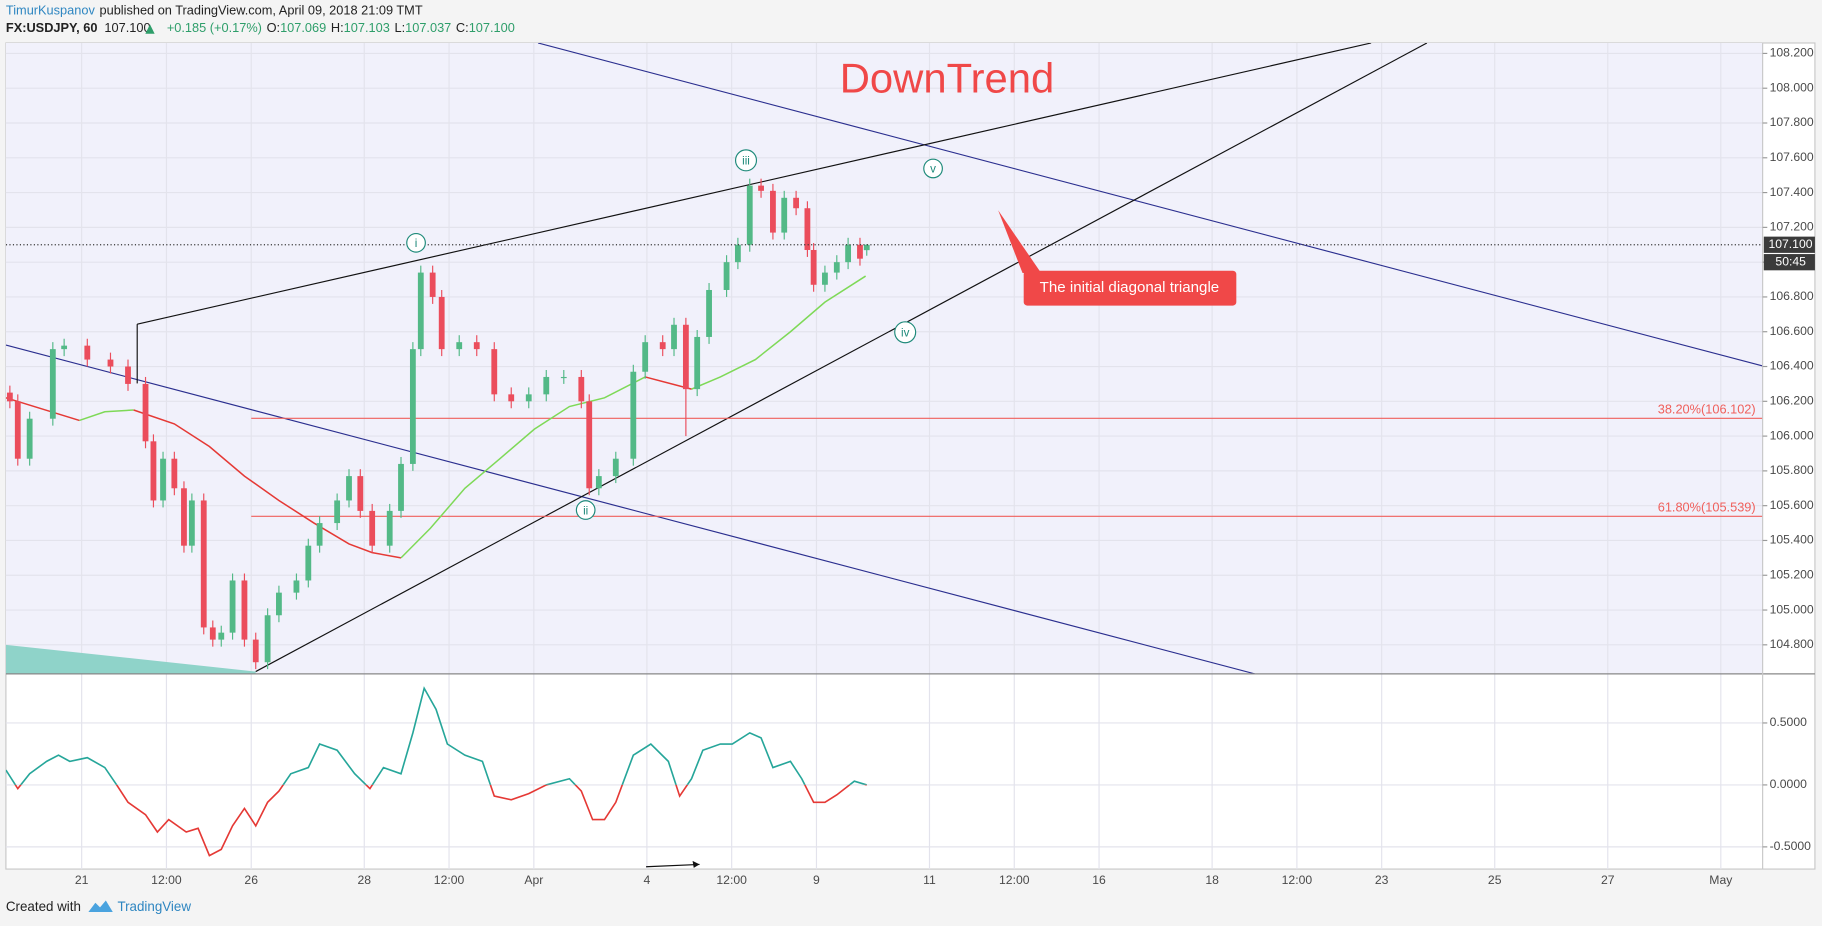 This screenshot has height=926, width=1822. I want to click on logo, so click(100, 906).